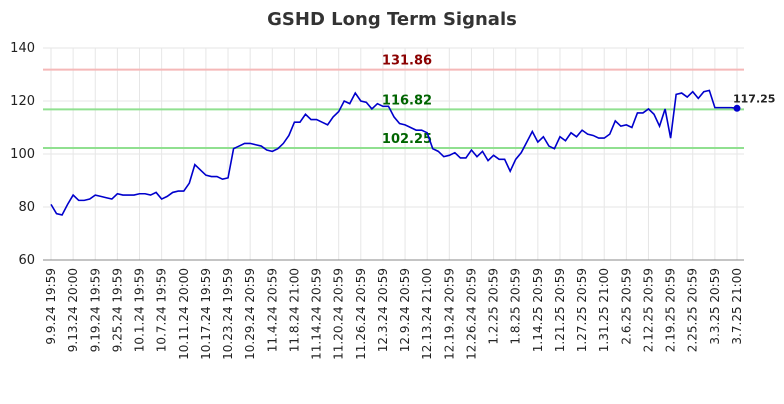 This screenshot has height=404, width=784. What do you see at coordinates (383, 310) in the screenshot?
I see `x-tick-label: 12.3.24 20:59` at bounding box center [383, 310].